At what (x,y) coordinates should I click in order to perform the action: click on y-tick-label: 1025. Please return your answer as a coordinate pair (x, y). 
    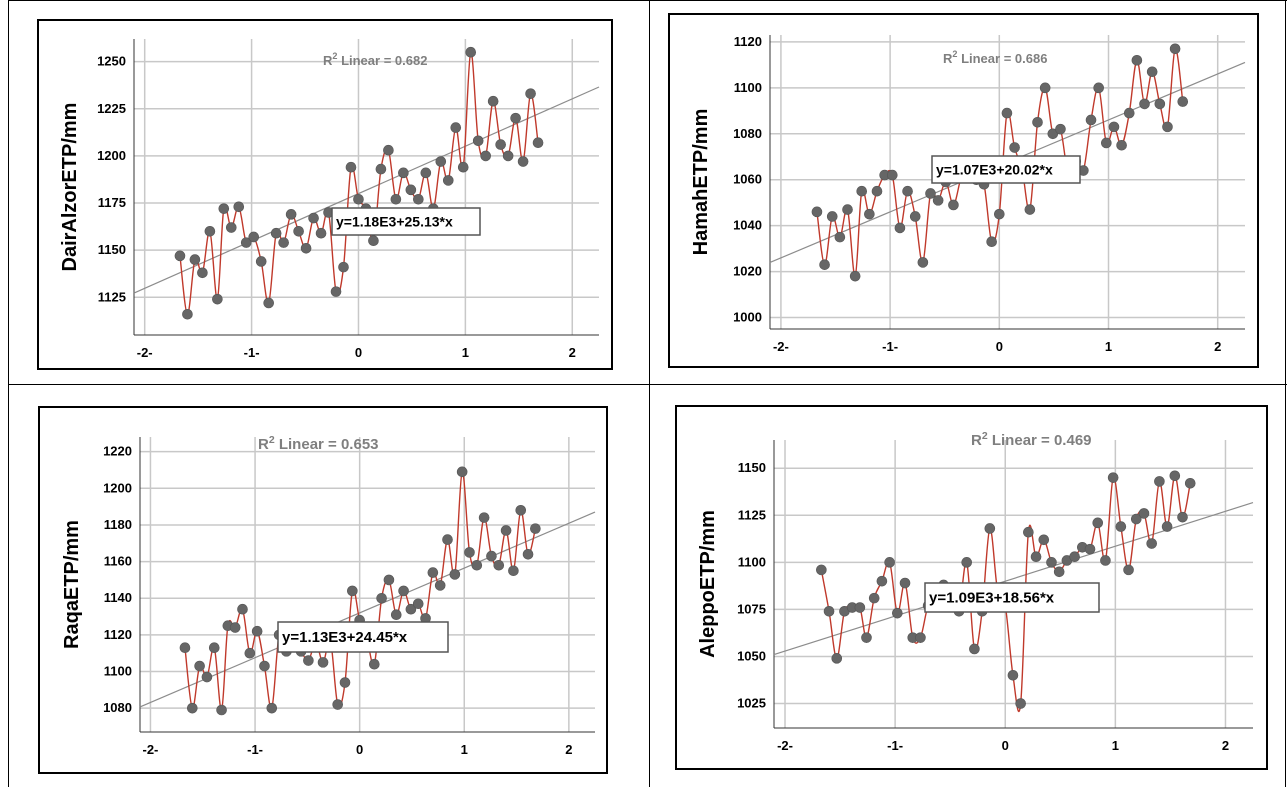
    Looking at the image, I should click on (751, 703).